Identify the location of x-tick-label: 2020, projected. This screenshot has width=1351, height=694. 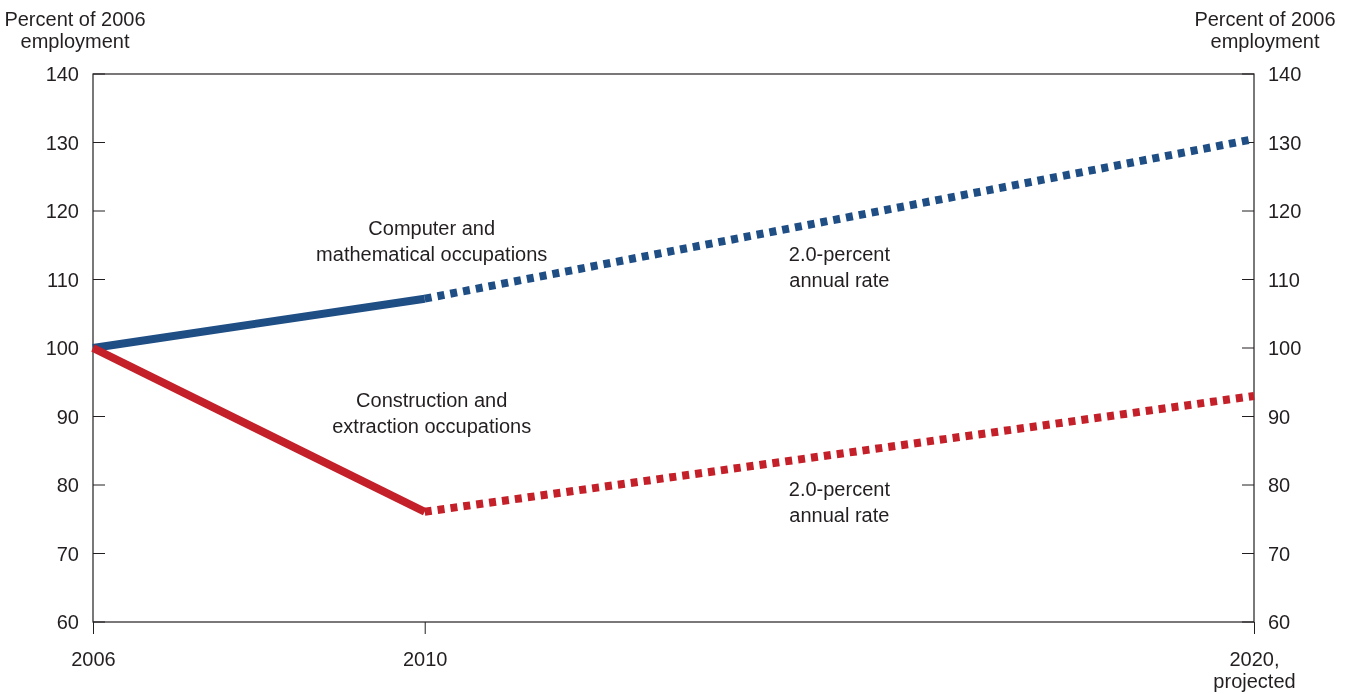
(1254, 670).